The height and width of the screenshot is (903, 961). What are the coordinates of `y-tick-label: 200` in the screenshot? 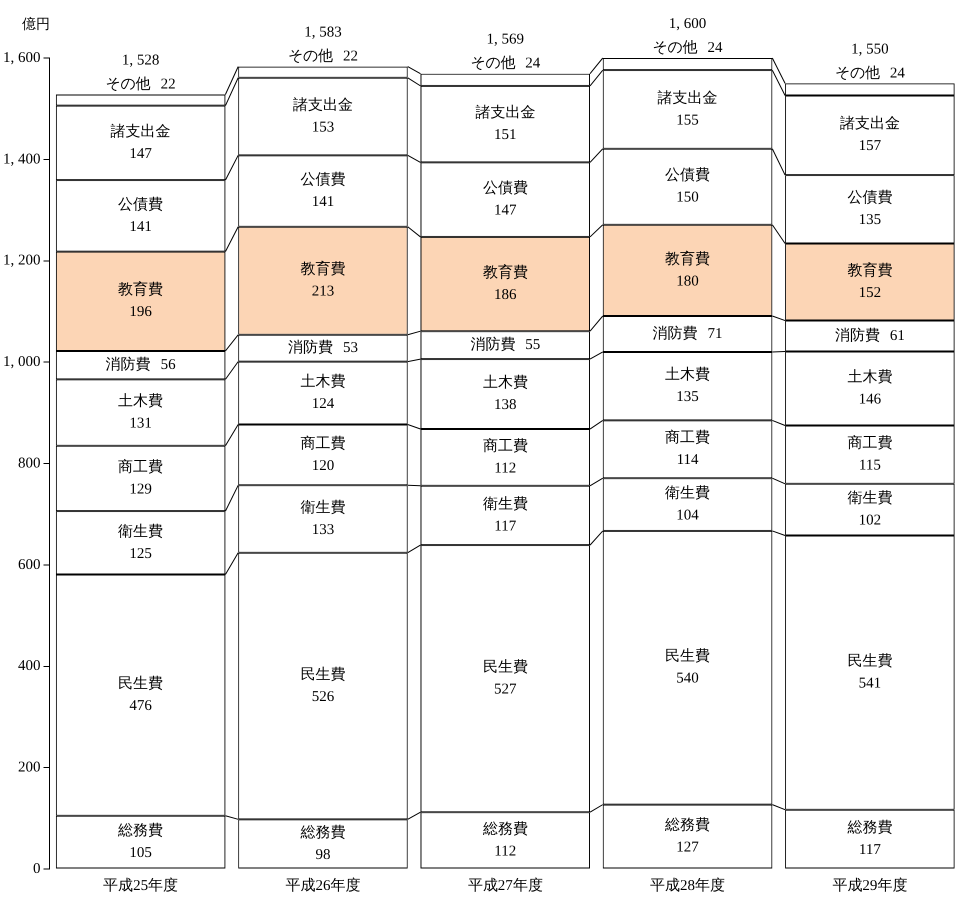 It's located at (29, 768).